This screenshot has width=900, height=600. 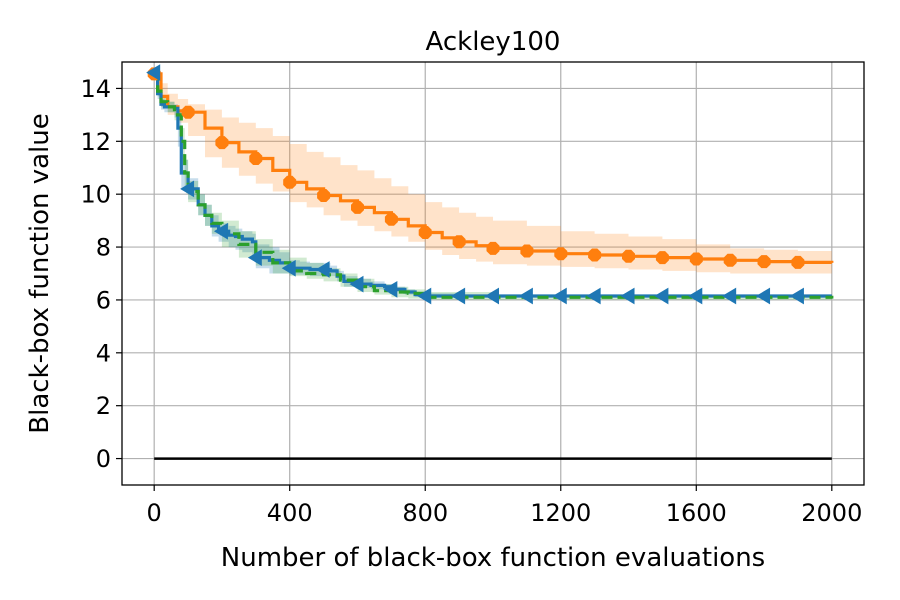 What do you see at coordinates (103, 406) in the screenshot?
I see `y-tick-label: 2` at bounding box center [103, 406].